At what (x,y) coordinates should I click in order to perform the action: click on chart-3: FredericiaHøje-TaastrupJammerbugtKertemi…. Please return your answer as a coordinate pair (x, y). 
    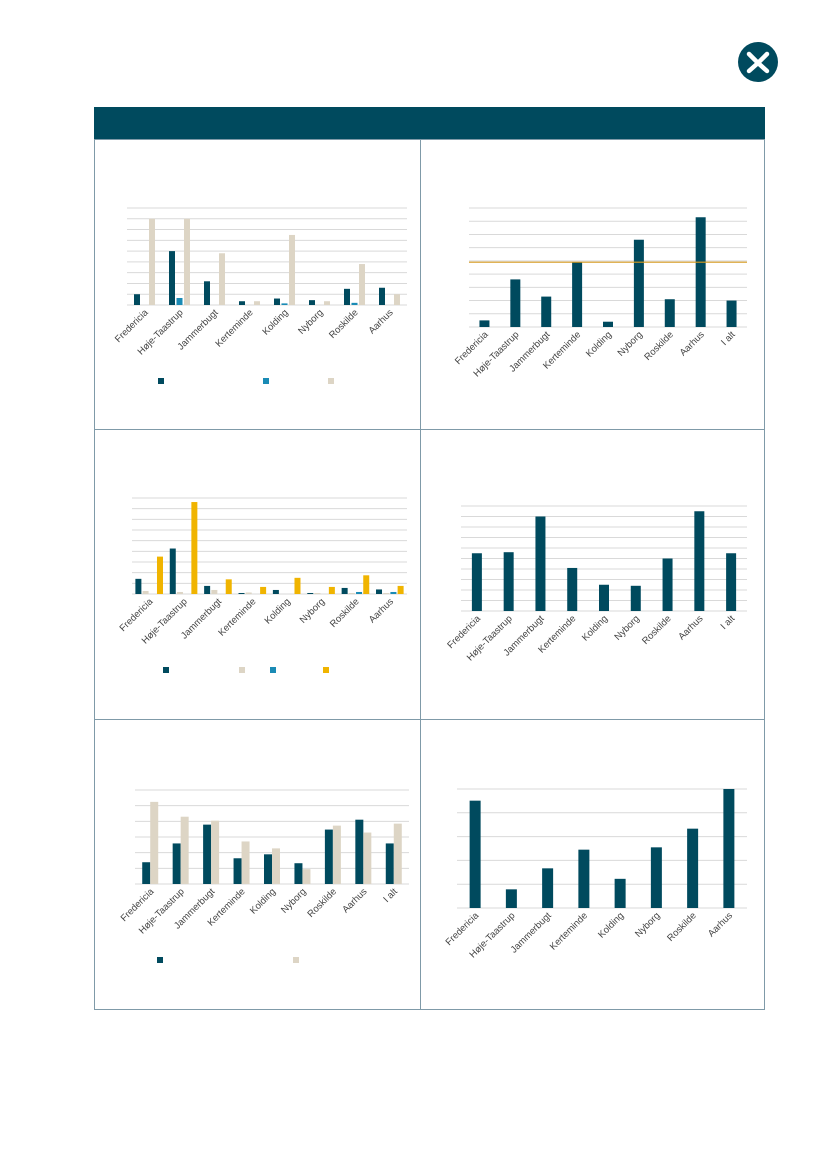
    Looking at the image, I should click on (262, 585).